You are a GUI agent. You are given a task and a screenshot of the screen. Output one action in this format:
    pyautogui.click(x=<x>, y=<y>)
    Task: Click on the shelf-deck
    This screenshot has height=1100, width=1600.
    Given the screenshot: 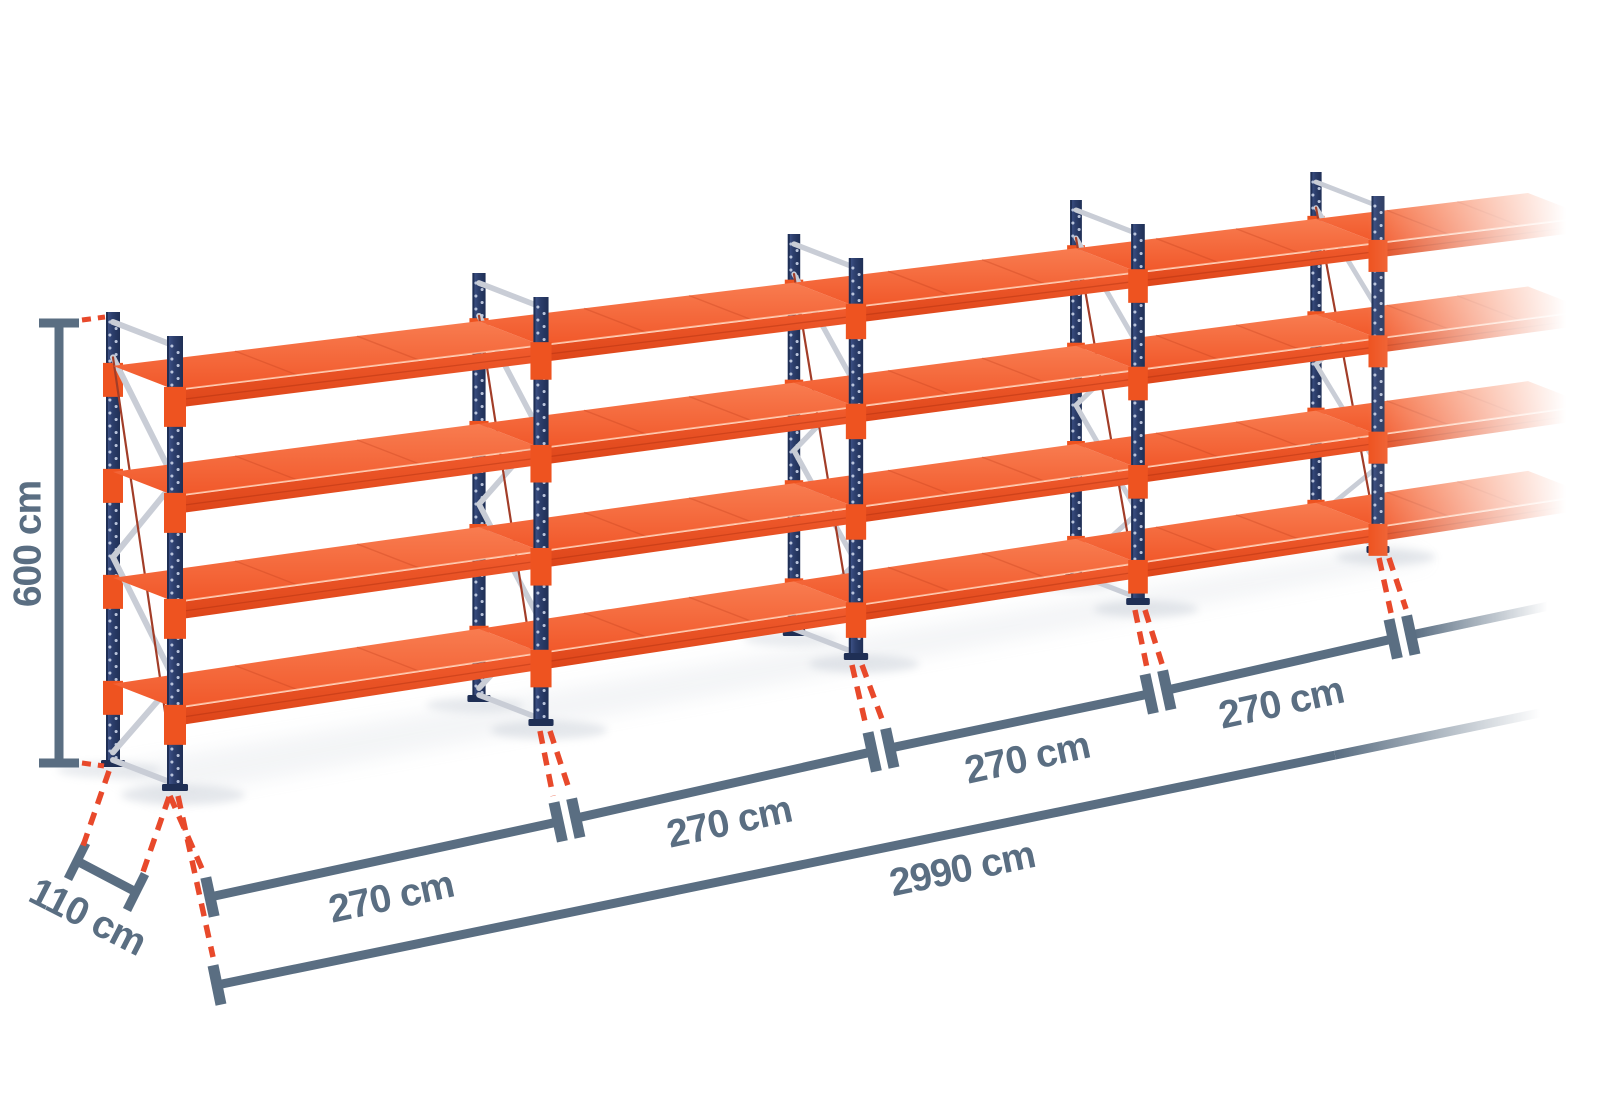 What is the action you would take?
    pyautogui.click(x=1227, y=245)
    